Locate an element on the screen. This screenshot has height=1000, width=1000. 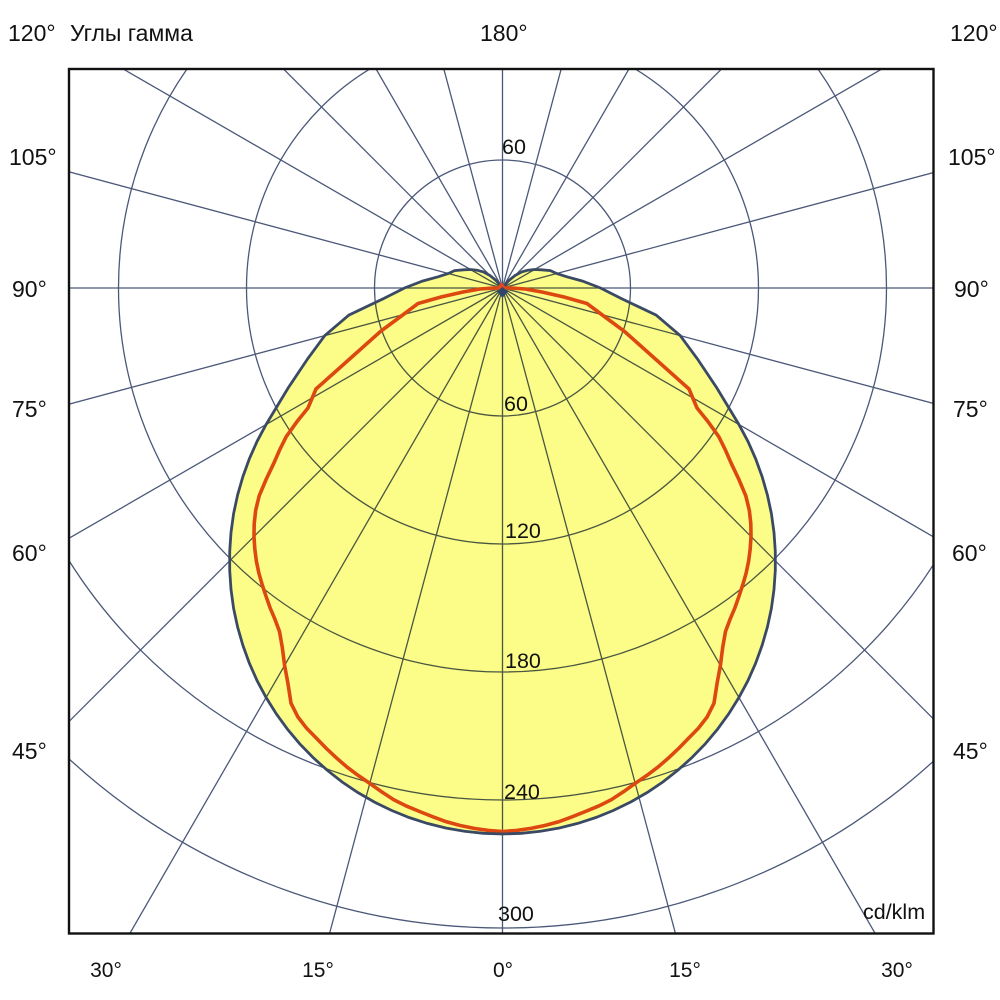
svg-text: 120 is located at coordinates (523, 531).